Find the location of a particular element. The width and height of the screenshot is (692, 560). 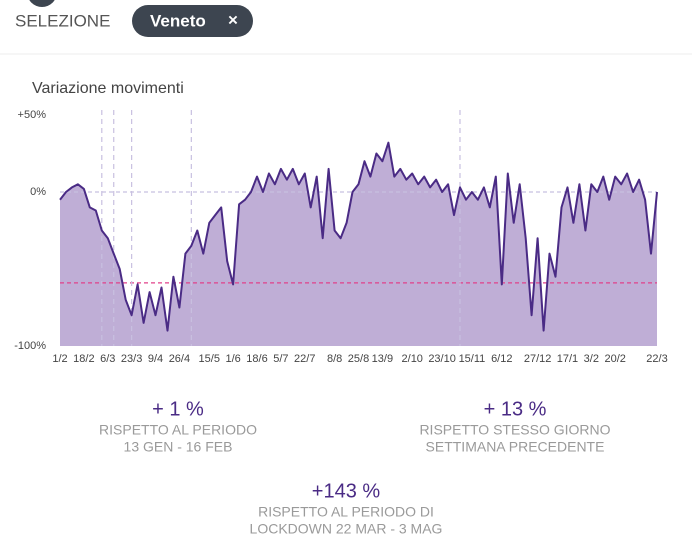

x-tick-label: 13/9 is located at coordinates (382, 359).